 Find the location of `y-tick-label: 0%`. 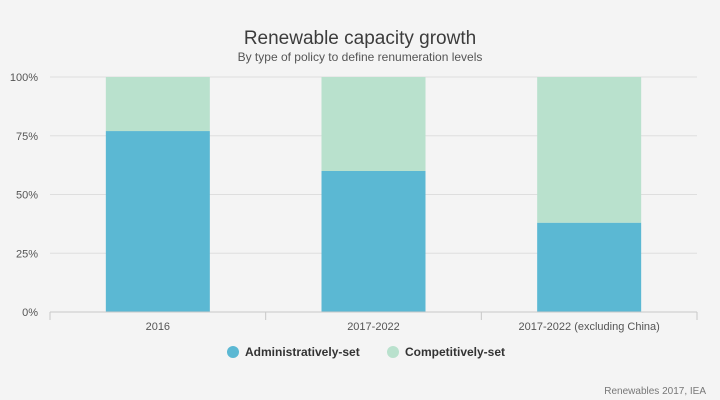

y-tick-label: 0% is located at coordinates (30, 313).